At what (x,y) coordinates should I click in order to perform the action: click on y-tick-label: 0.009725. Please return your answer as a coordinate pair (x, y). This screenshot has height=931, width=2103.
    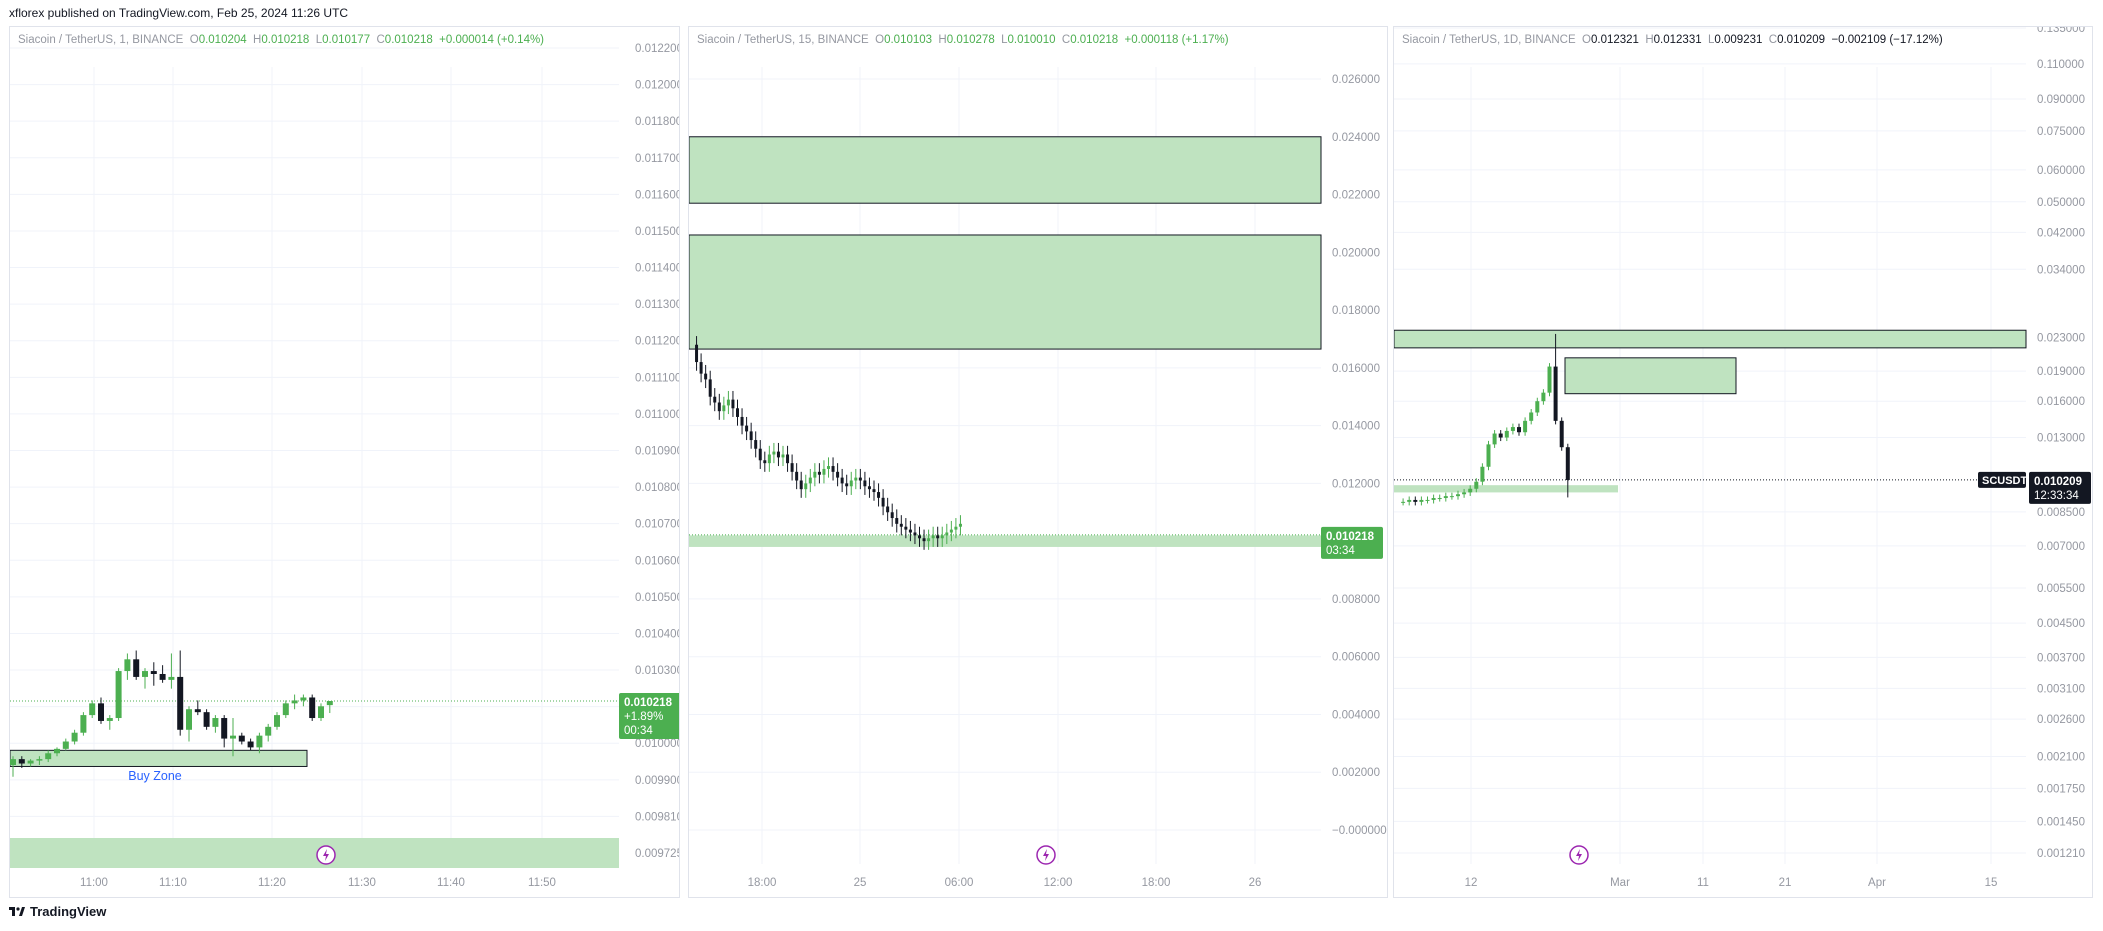
    Looking at the image, I should click on (657, 854).